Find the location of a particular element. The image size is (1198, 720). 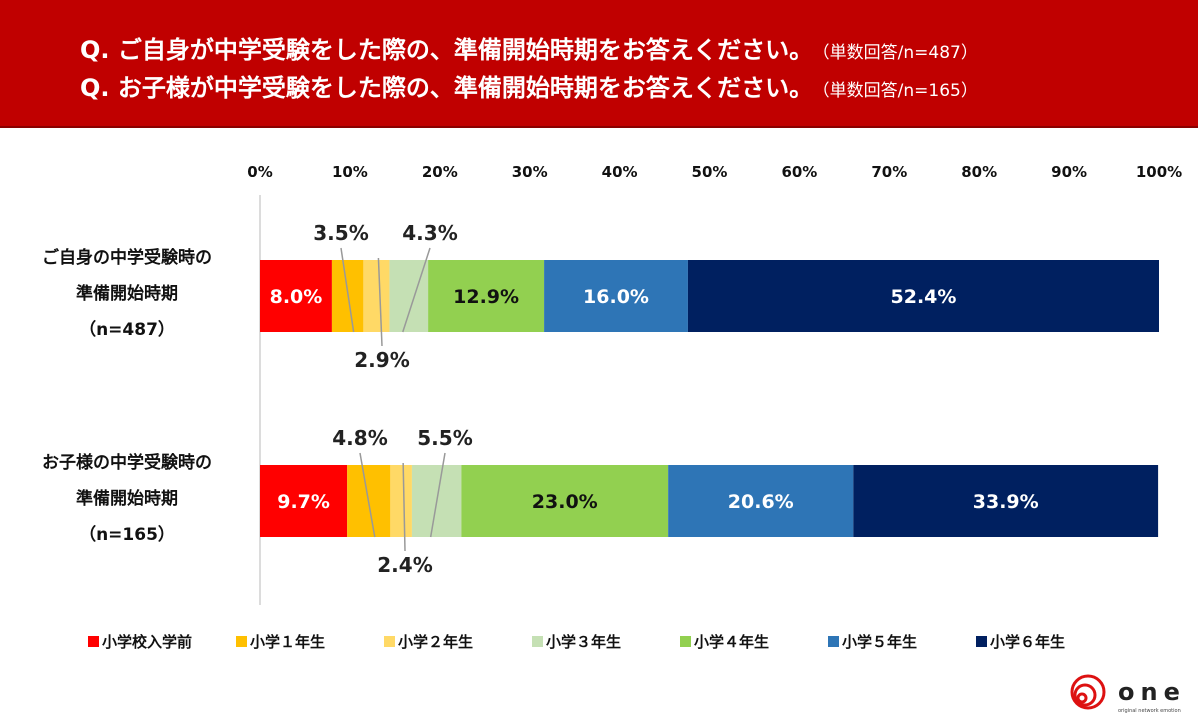

x-tick-label: 0% is located at coordinates (259, 172).